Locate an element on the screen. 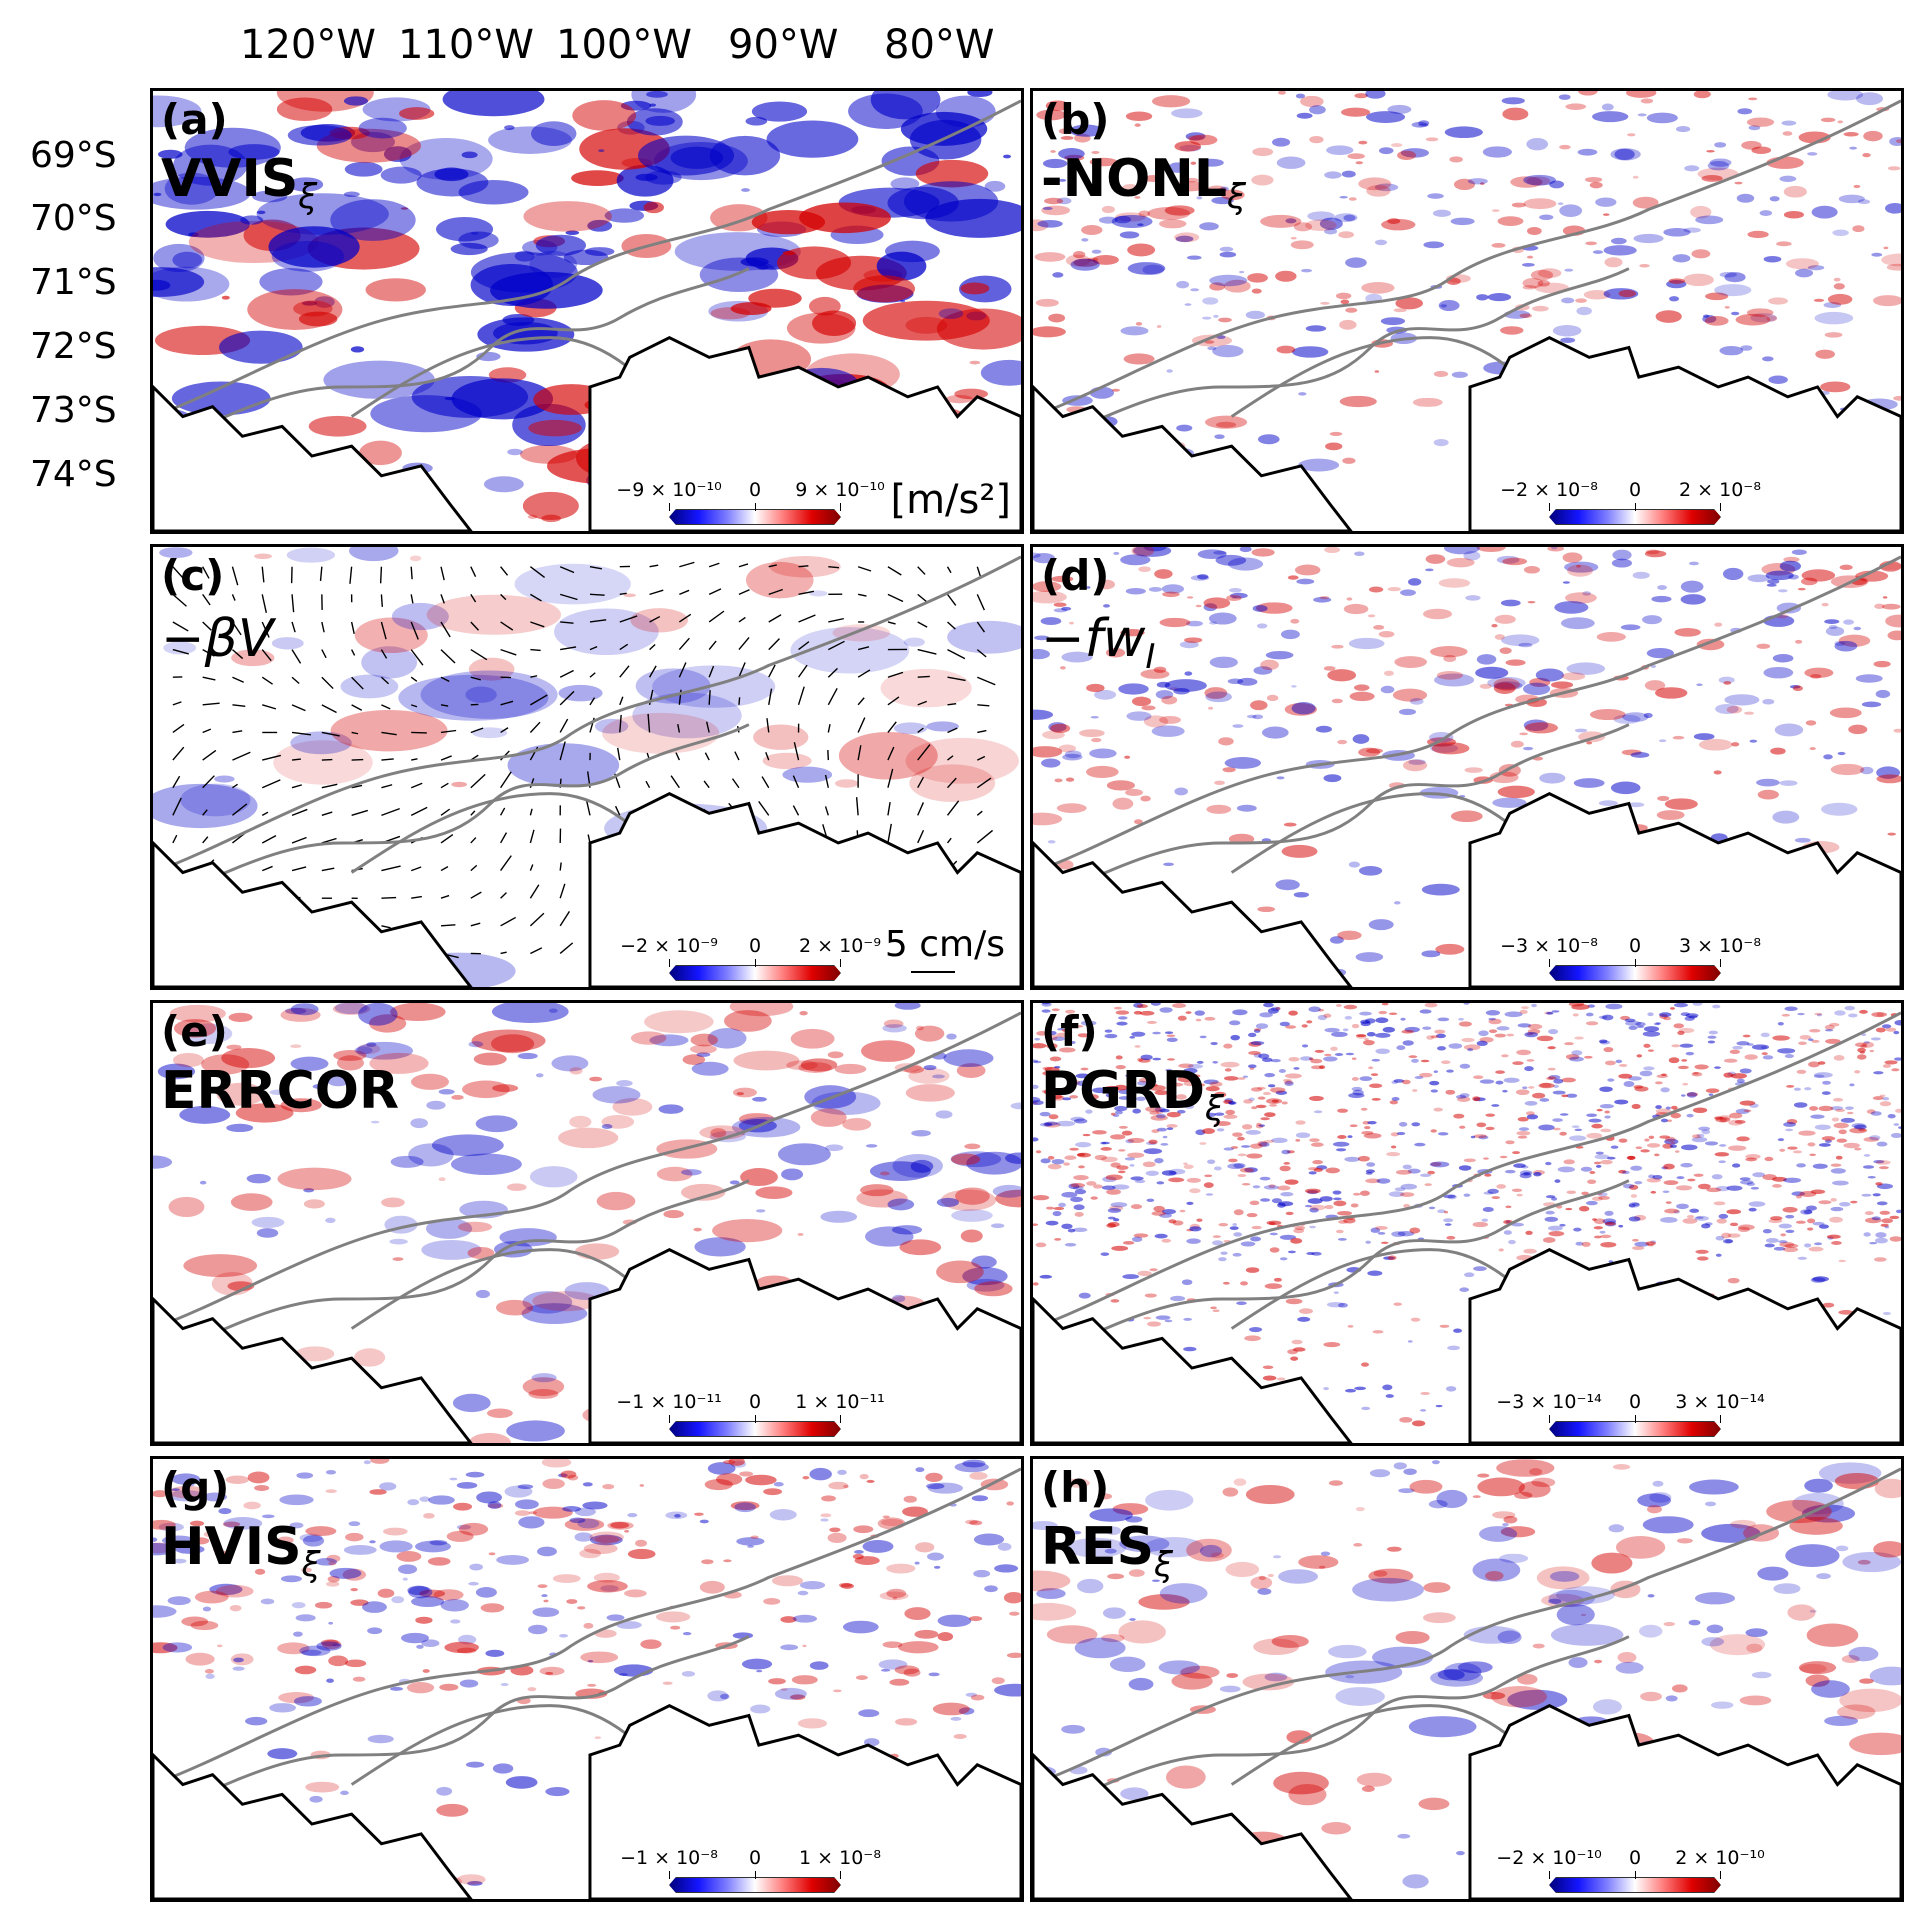  panel-b: (b) -NONLξ −2 × 10⁻⁸ 0 2 × 10⁻⁸ is located at coordinates (1467, 311).